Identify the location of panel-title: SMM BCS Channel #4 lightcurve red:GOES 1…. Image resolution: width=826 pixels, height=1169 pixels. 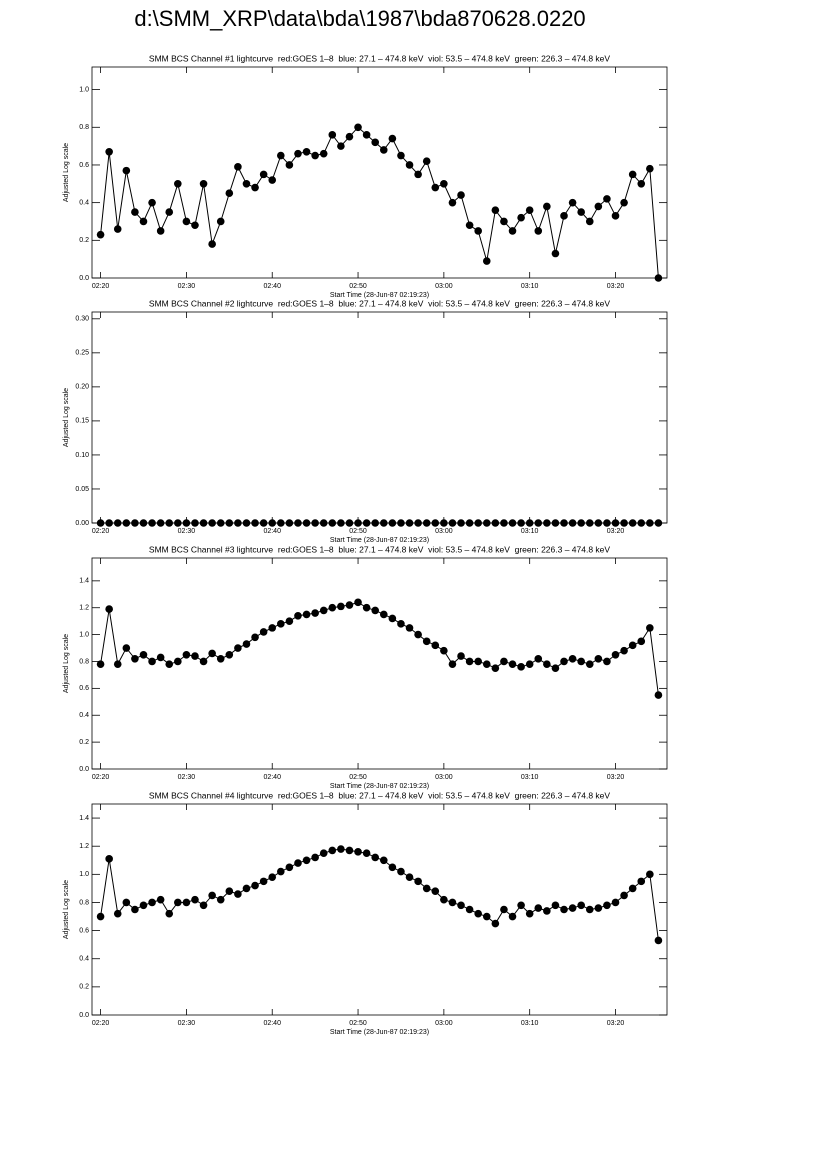
(380, 795).